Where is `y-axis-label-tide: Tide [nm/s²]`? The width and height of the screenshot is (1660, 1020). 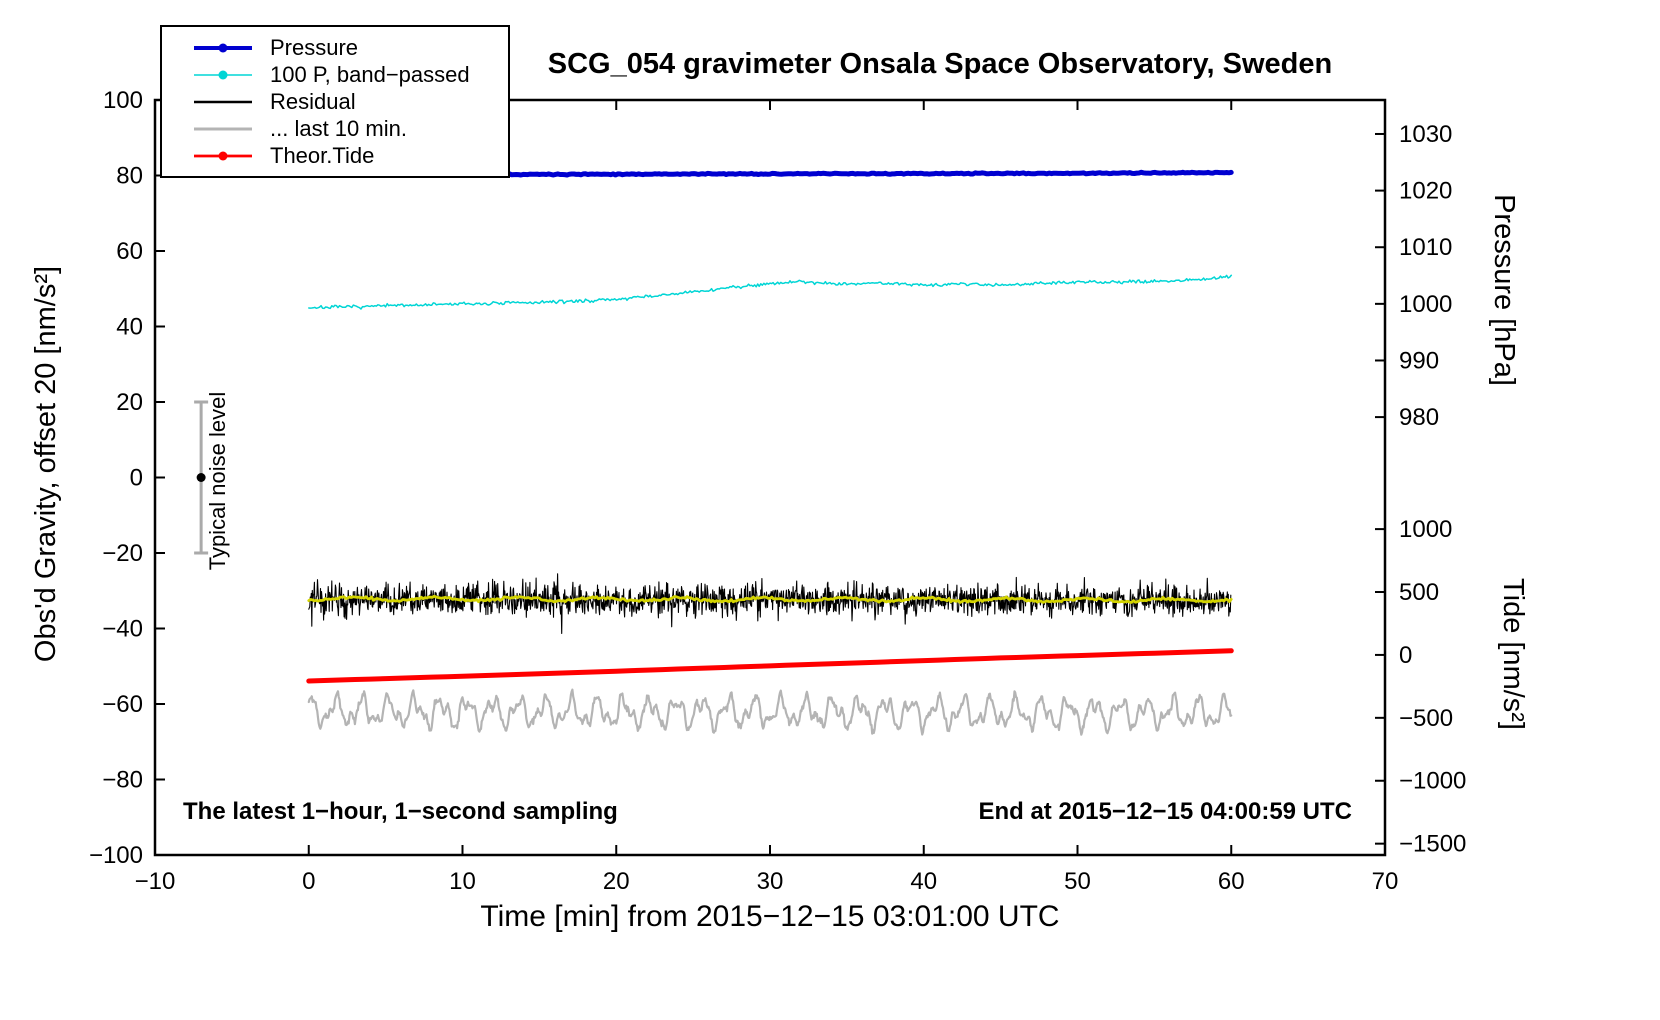 y-axis-label-tide: Tide [nm/s²] is located at coordinates (1513, 653).